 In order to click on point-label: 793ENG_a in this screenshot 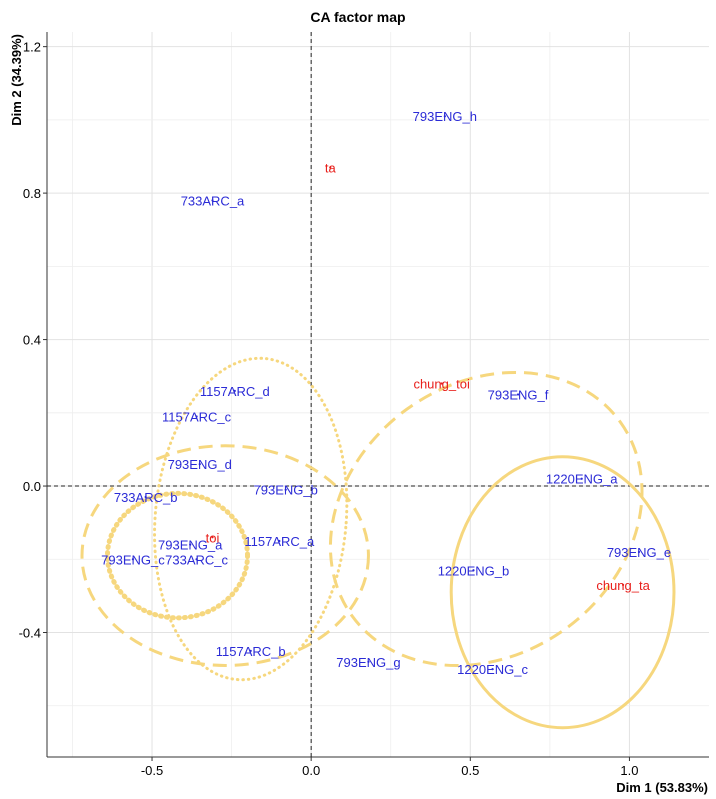, I will do `click(190, 545)`.